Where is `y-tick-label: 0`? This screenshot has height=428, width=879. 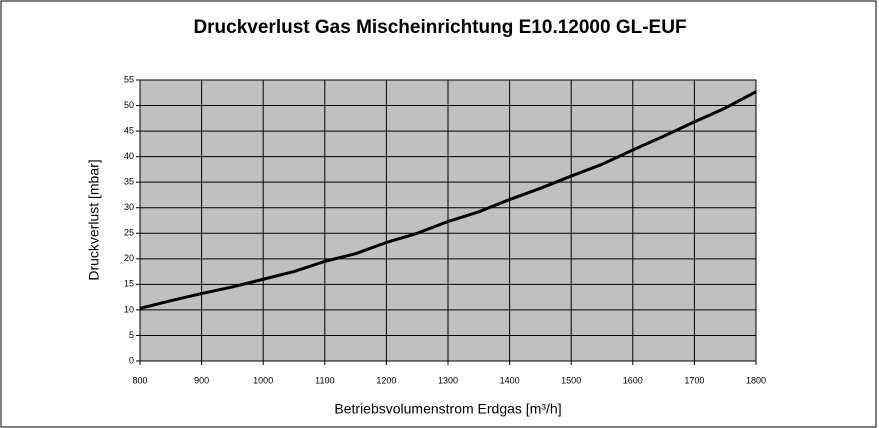 y-tick-label: 0 is located at coordinates (131, 360).